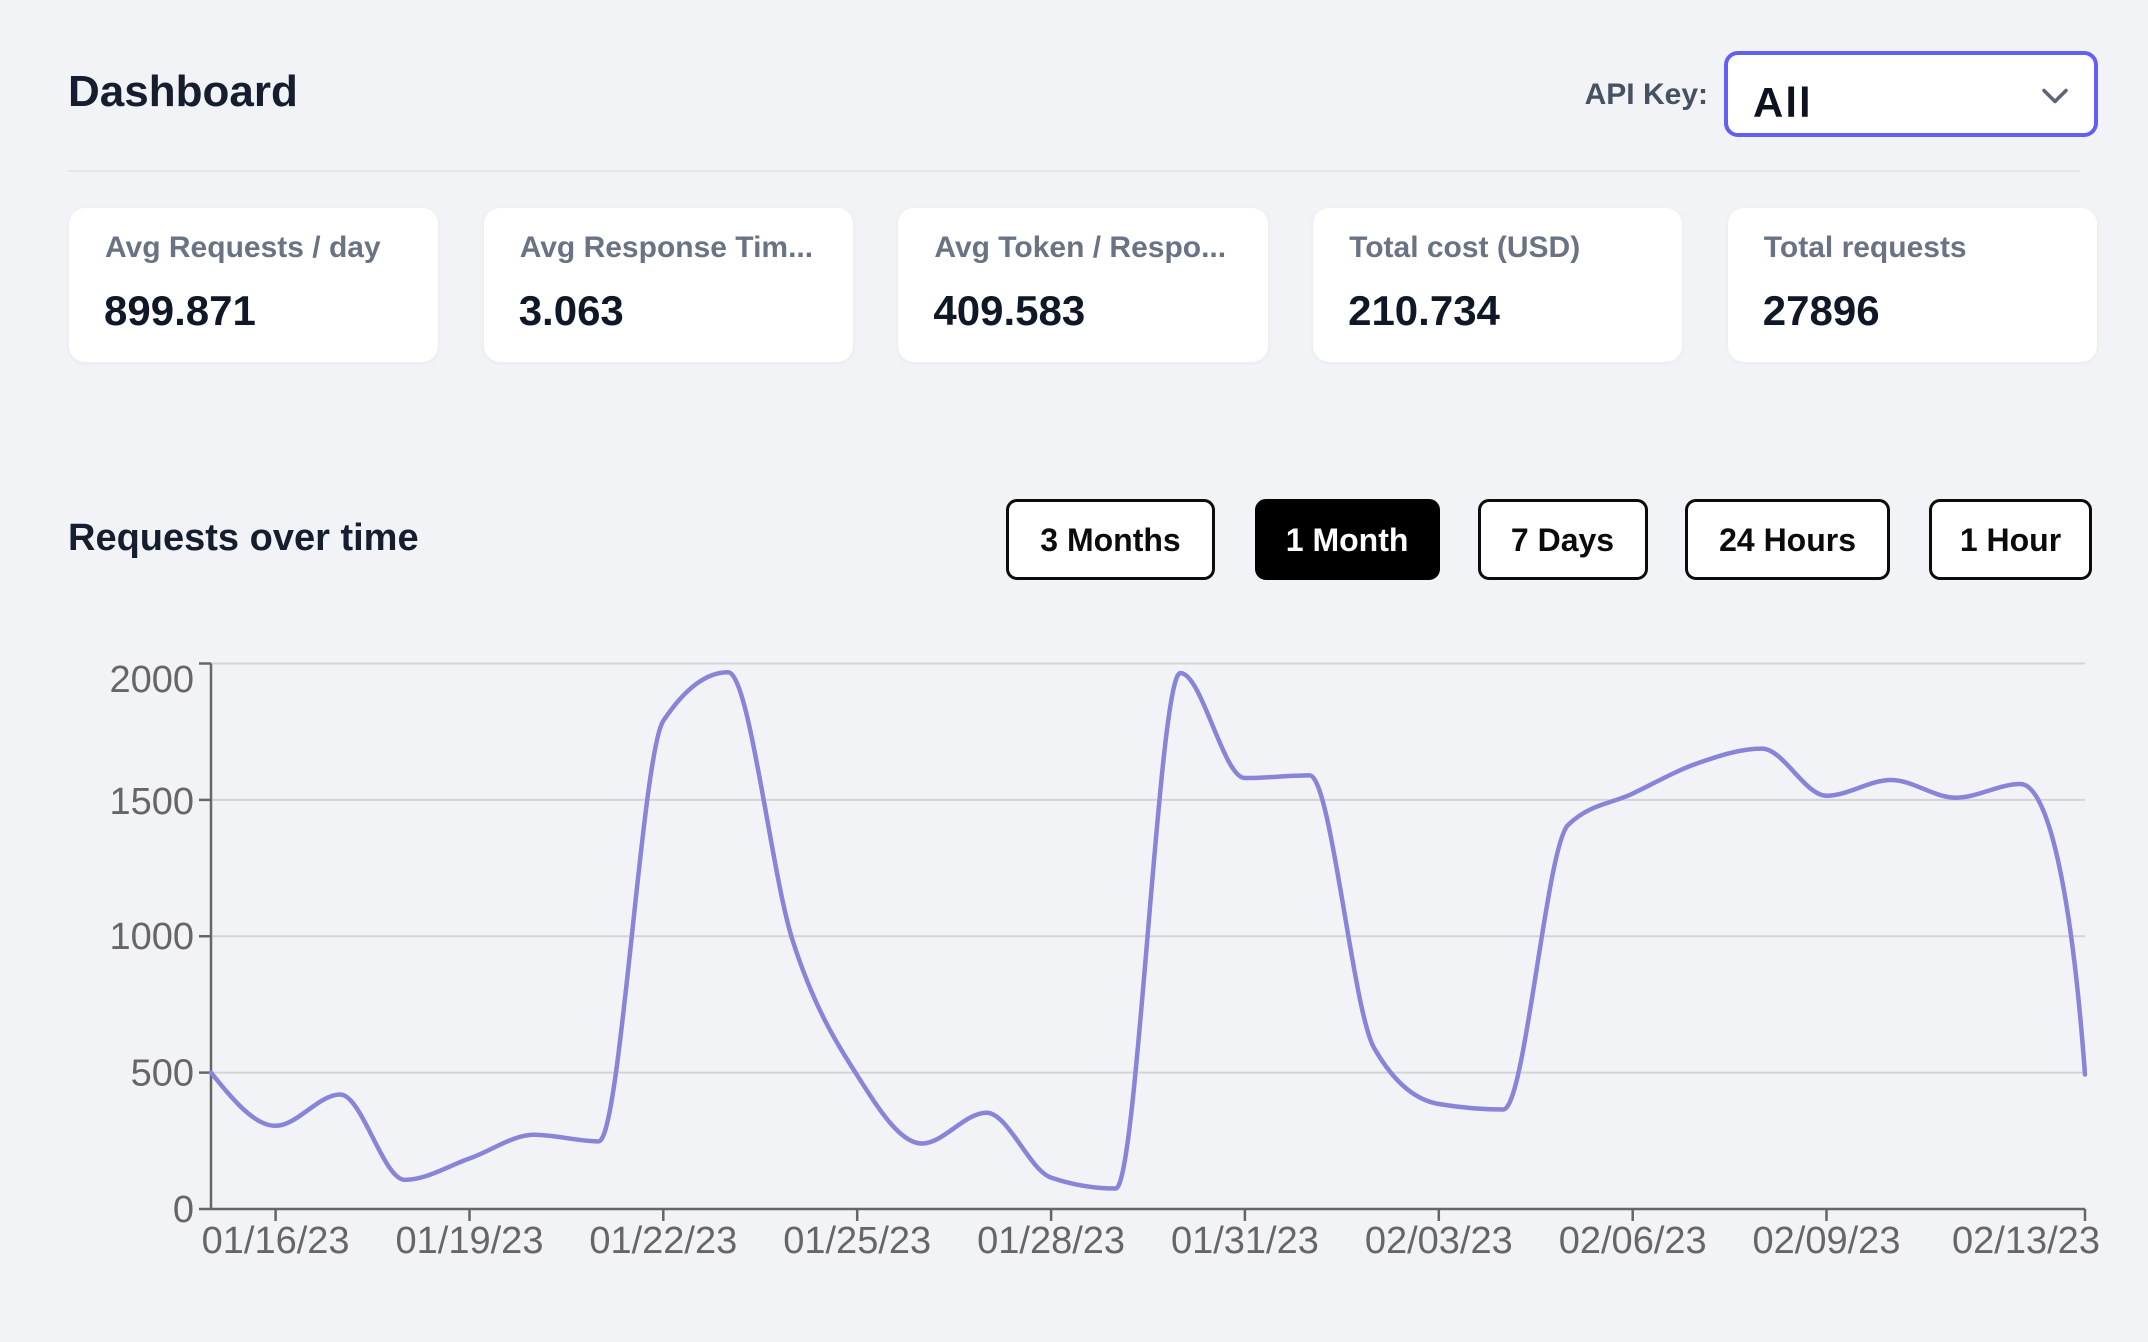 This screenshot has height=1342, width=2148. What do you see at coordinates (857, 1241) in the screenshot?
I see `svg-text: 01/25/23` at bounding box center [857, 1241].